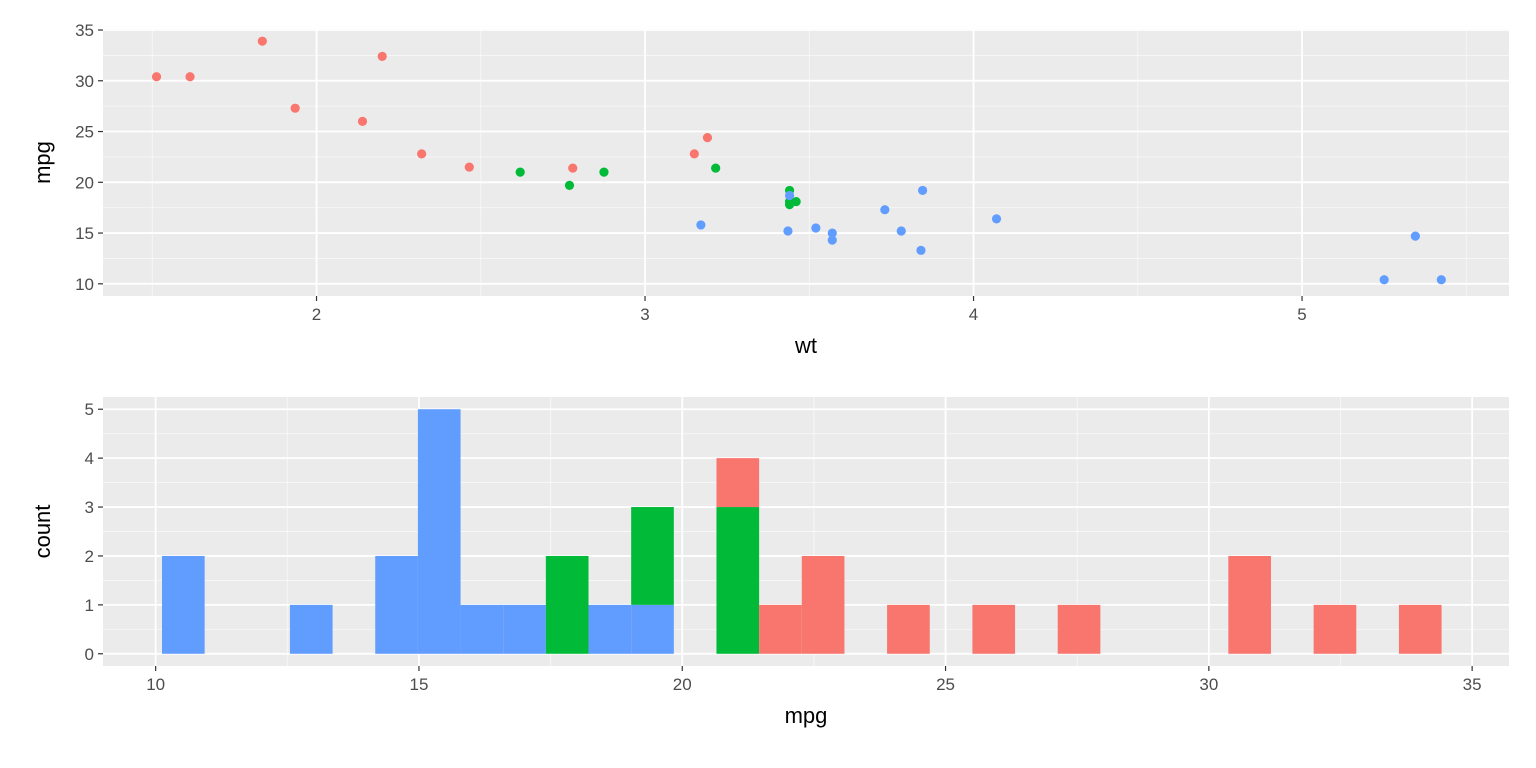 Image resolution: width=1536 pixels, height=768 pixels. What do you see at coordinates (89, 157) in the screenshot?
I see `scatter-y-axis: 10 15 20 25 30 35` at bounding box center [89, 157].